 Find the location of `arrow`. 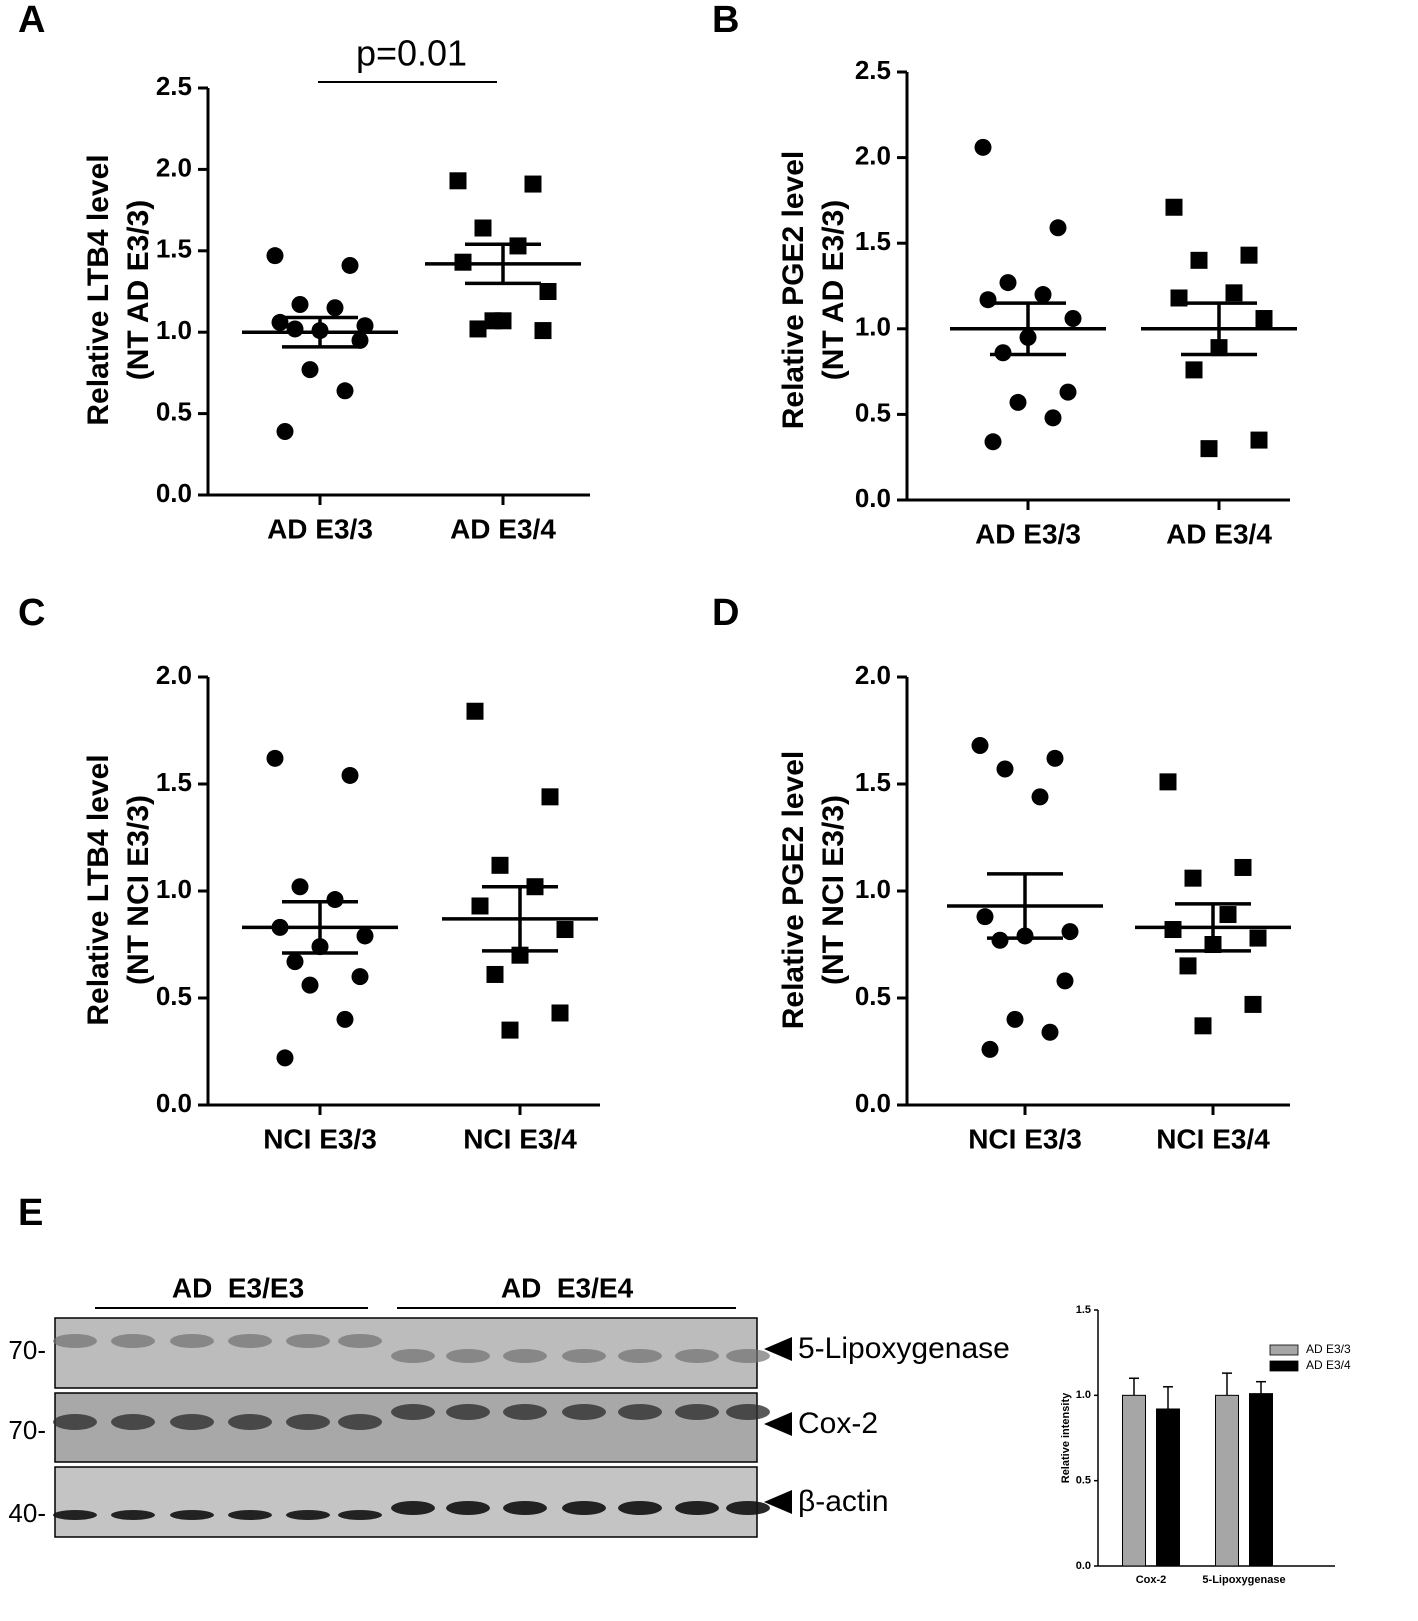

arrow is located at coordinates (778, 1349).